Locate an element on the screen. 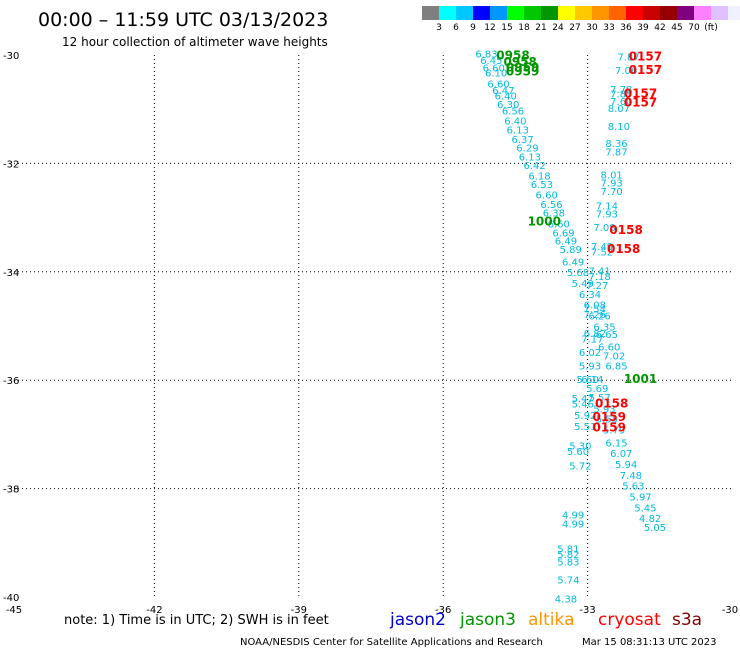 The height and width of the screenshot is (650, 740). color-scale-label: 24 is located at coordinates (558, 28).